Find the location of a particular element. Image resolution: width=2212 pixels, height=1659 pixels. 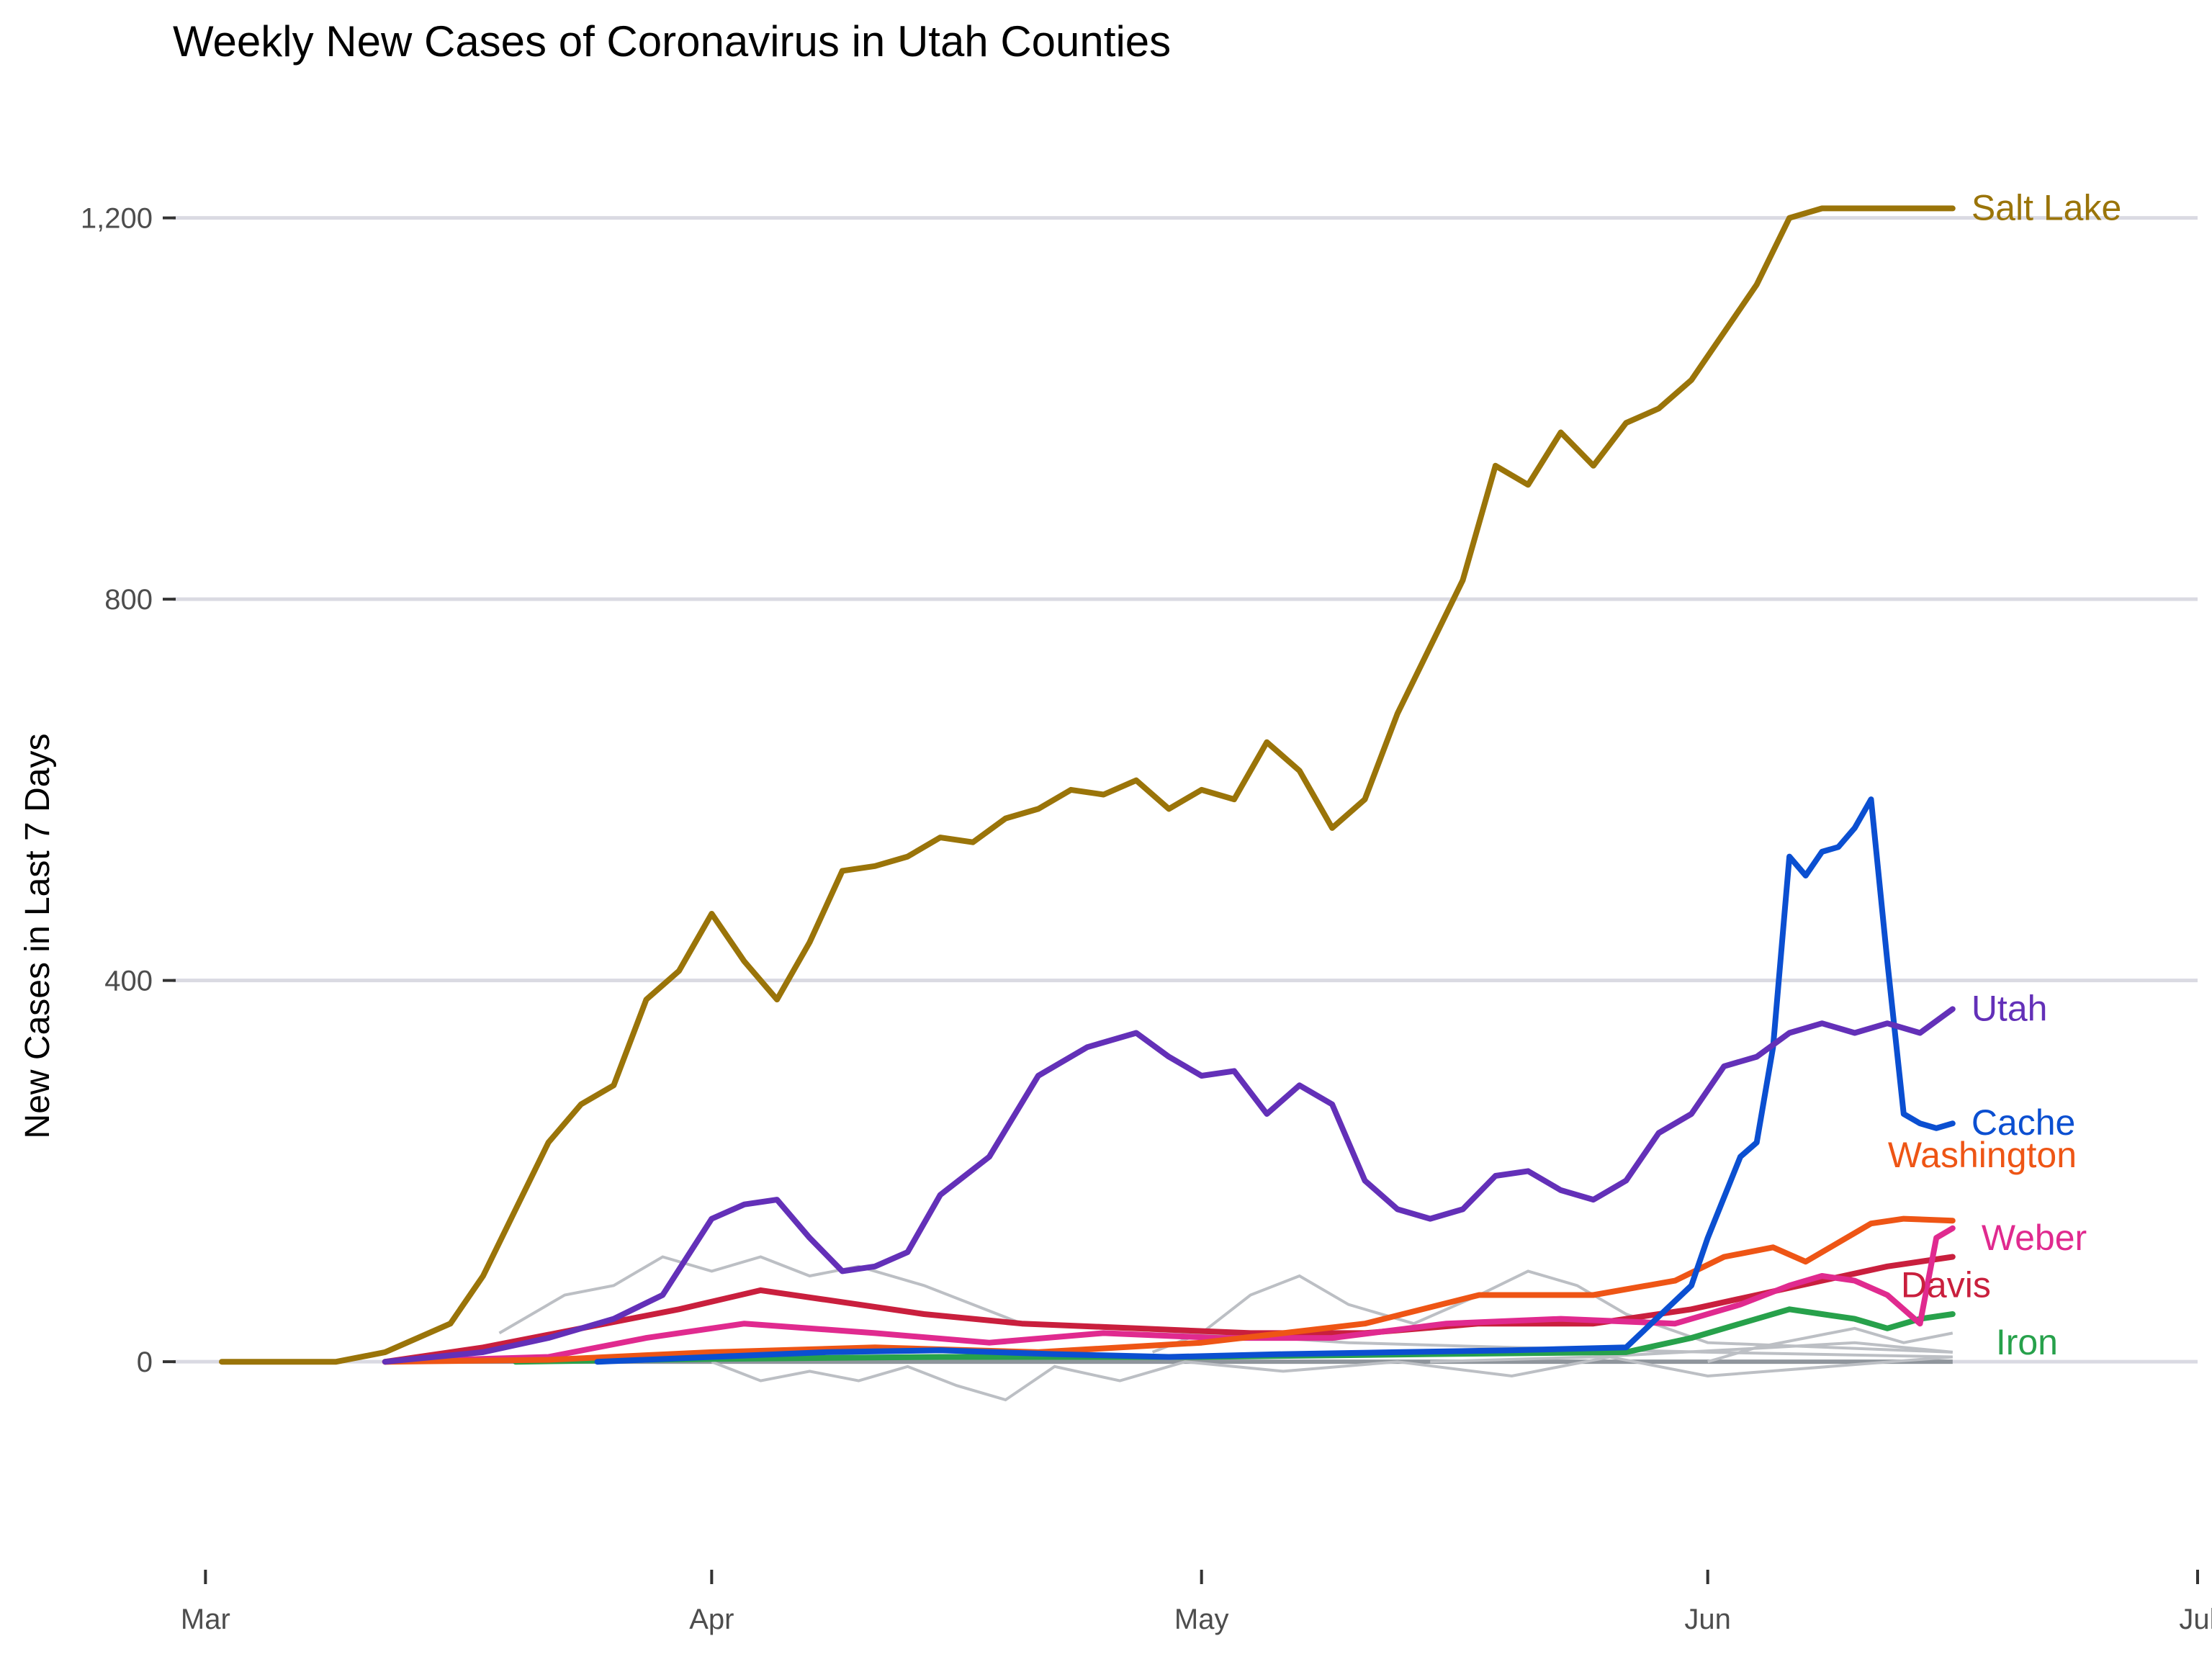

series-label-cache: Cache is located at coordinates (2024, 1122).